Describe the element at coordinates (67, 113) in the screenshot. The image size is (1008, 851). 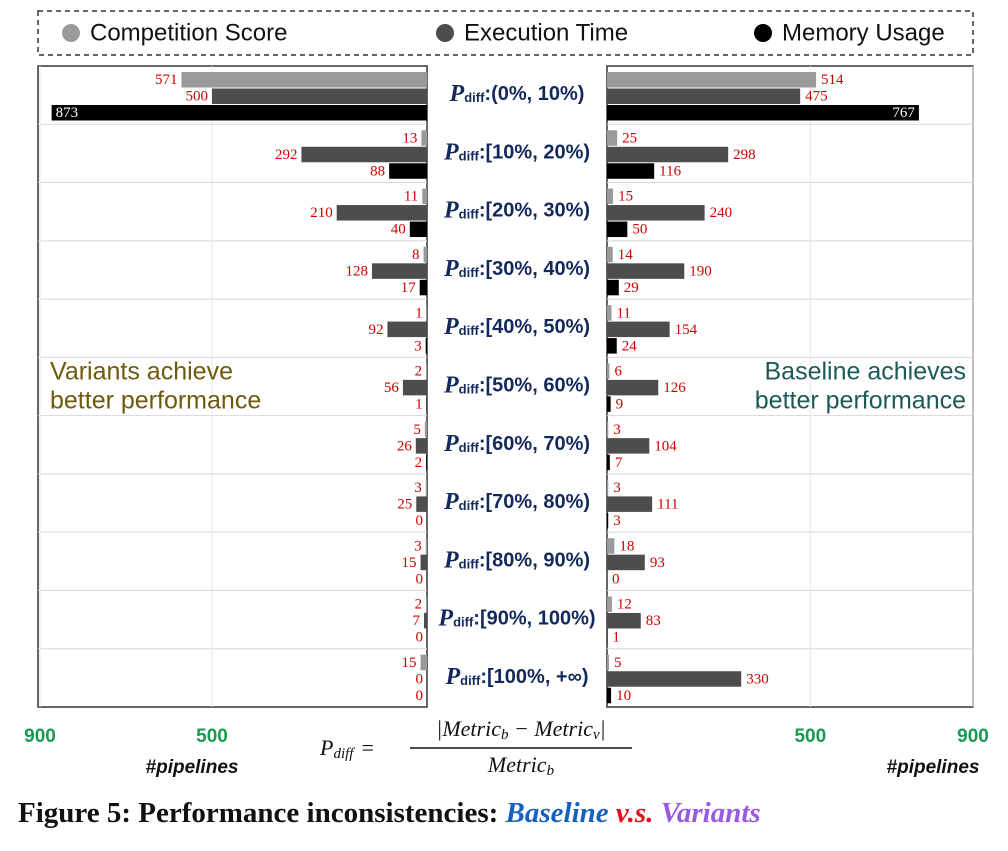
I see `value-label: 873` at that location.